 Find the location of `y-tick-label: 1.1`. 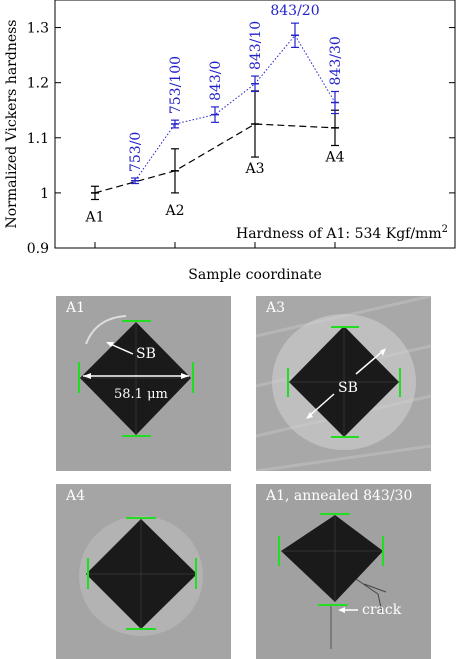

y-tick-label: 1.1 is located at coordinates (38, 139).